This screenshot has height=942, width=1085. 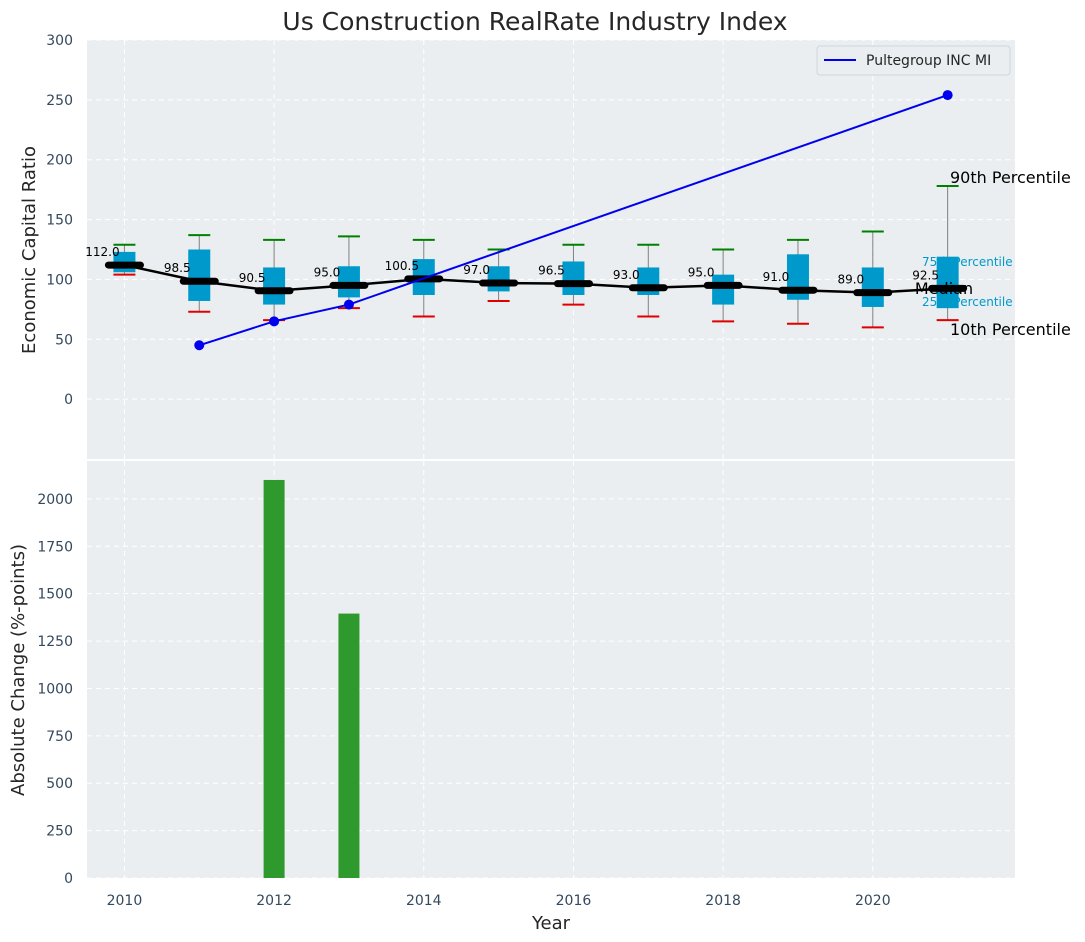 What do you see at coordinates (944, 288) in the screenshot?
I see `annotation-median: Median` at bounding box center [944, 288].